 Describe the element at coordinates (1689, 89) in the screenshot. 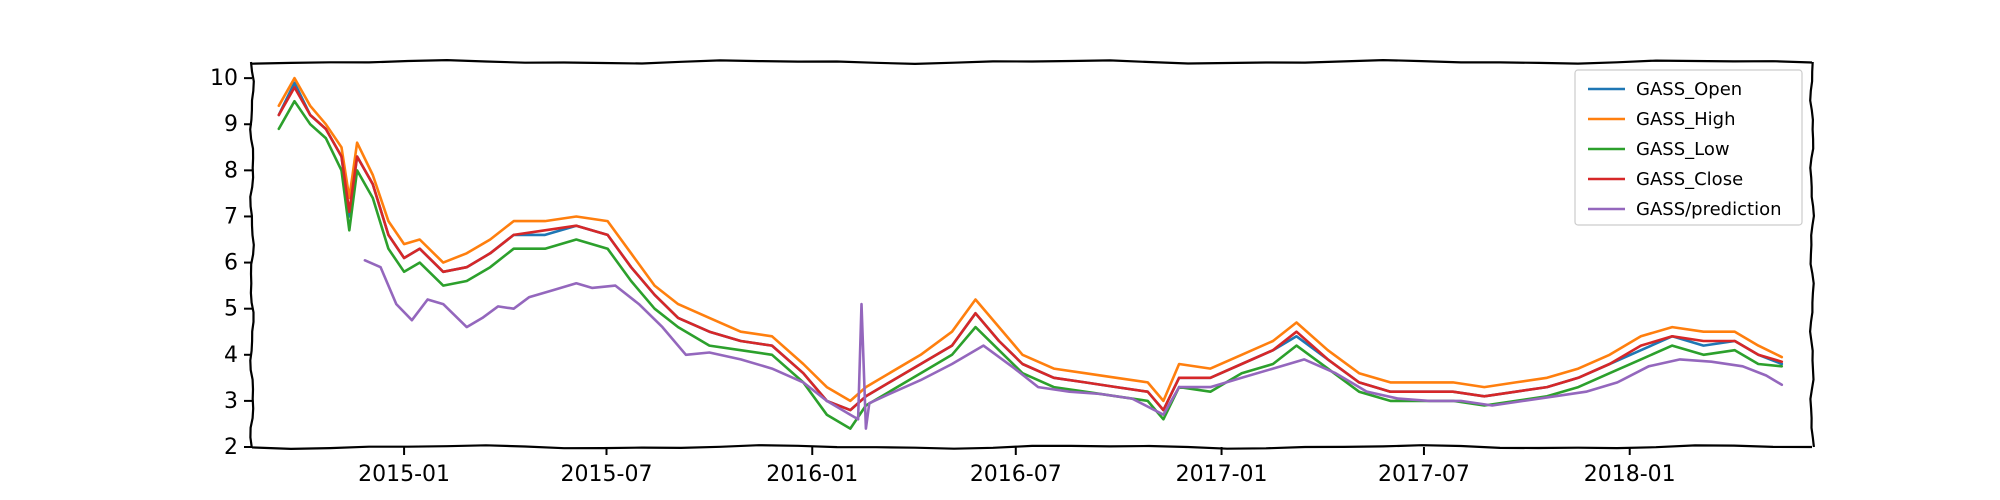

I see `legend-label: GASS_Open` at that location.